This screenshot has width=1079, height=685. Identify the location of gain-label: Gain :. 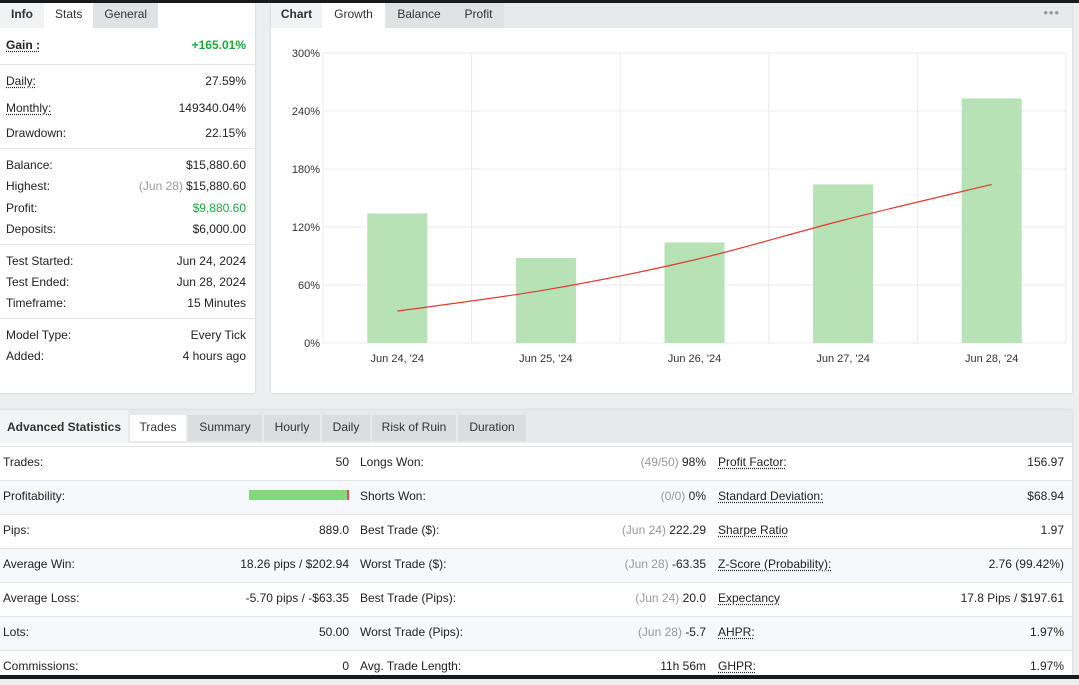
(23, 45).